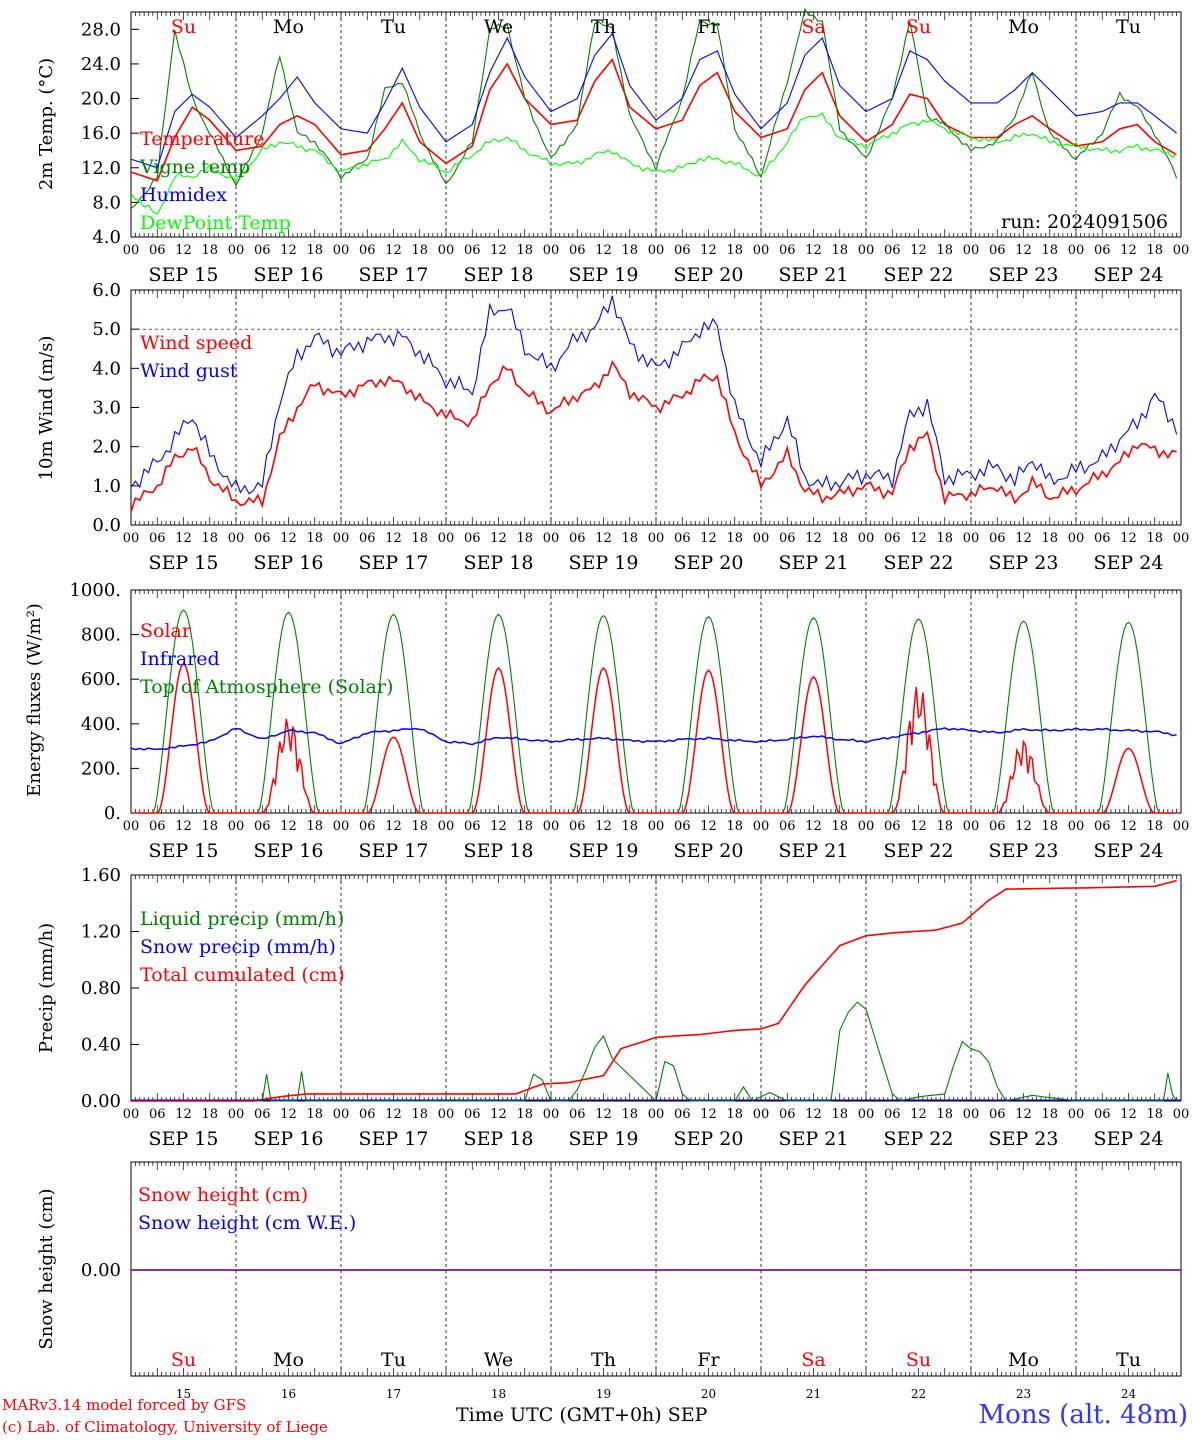 The image size is (1194, 1440). I want to click on weekday-label-top: We, so click(498, 27).